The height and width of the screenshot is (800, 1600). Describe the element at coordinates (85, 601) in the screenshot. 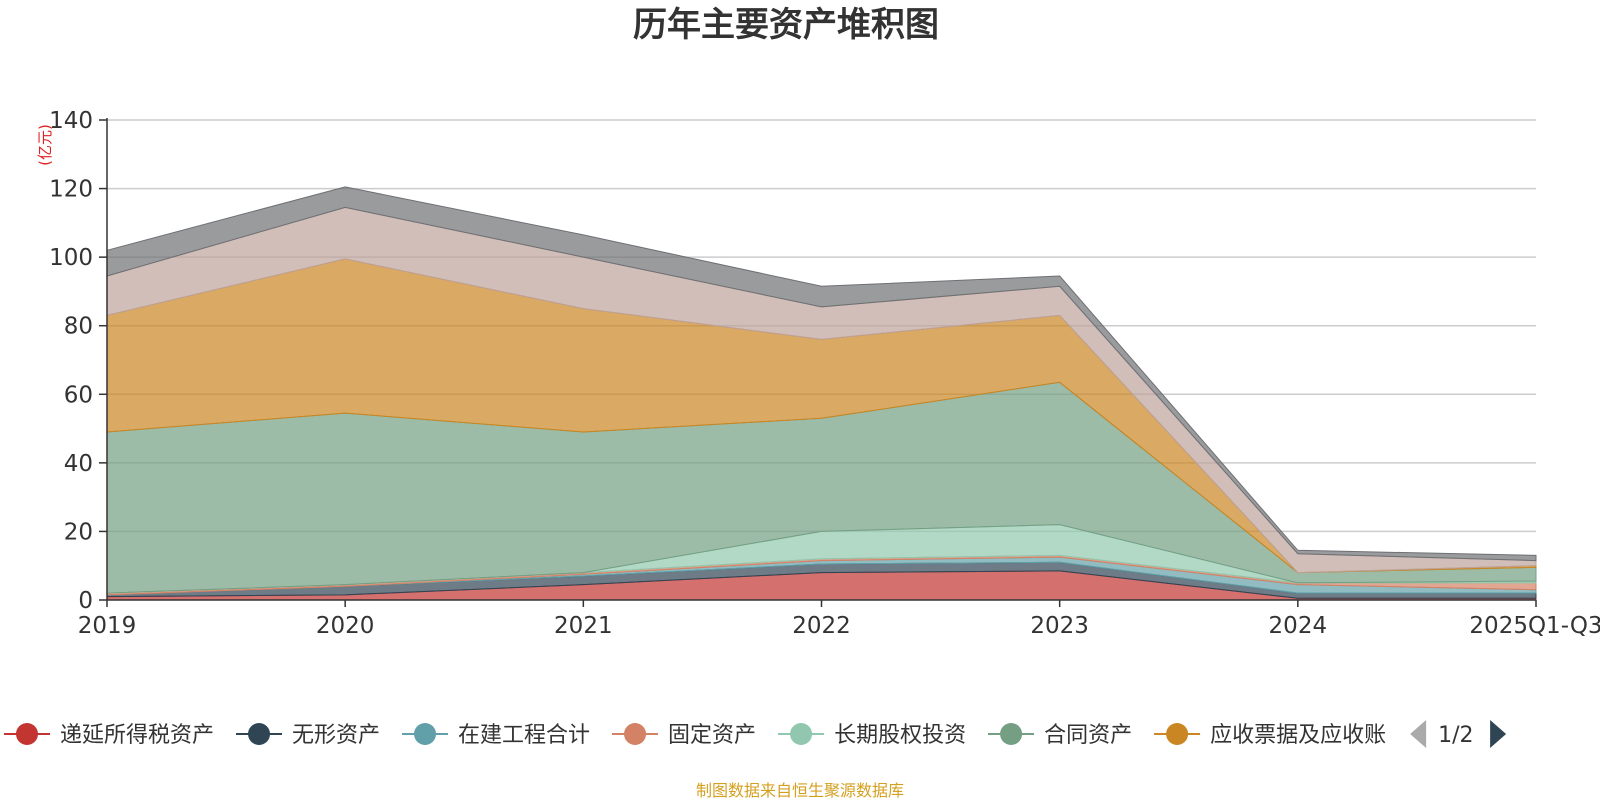

I see `y-tick-label: 0` at that location.